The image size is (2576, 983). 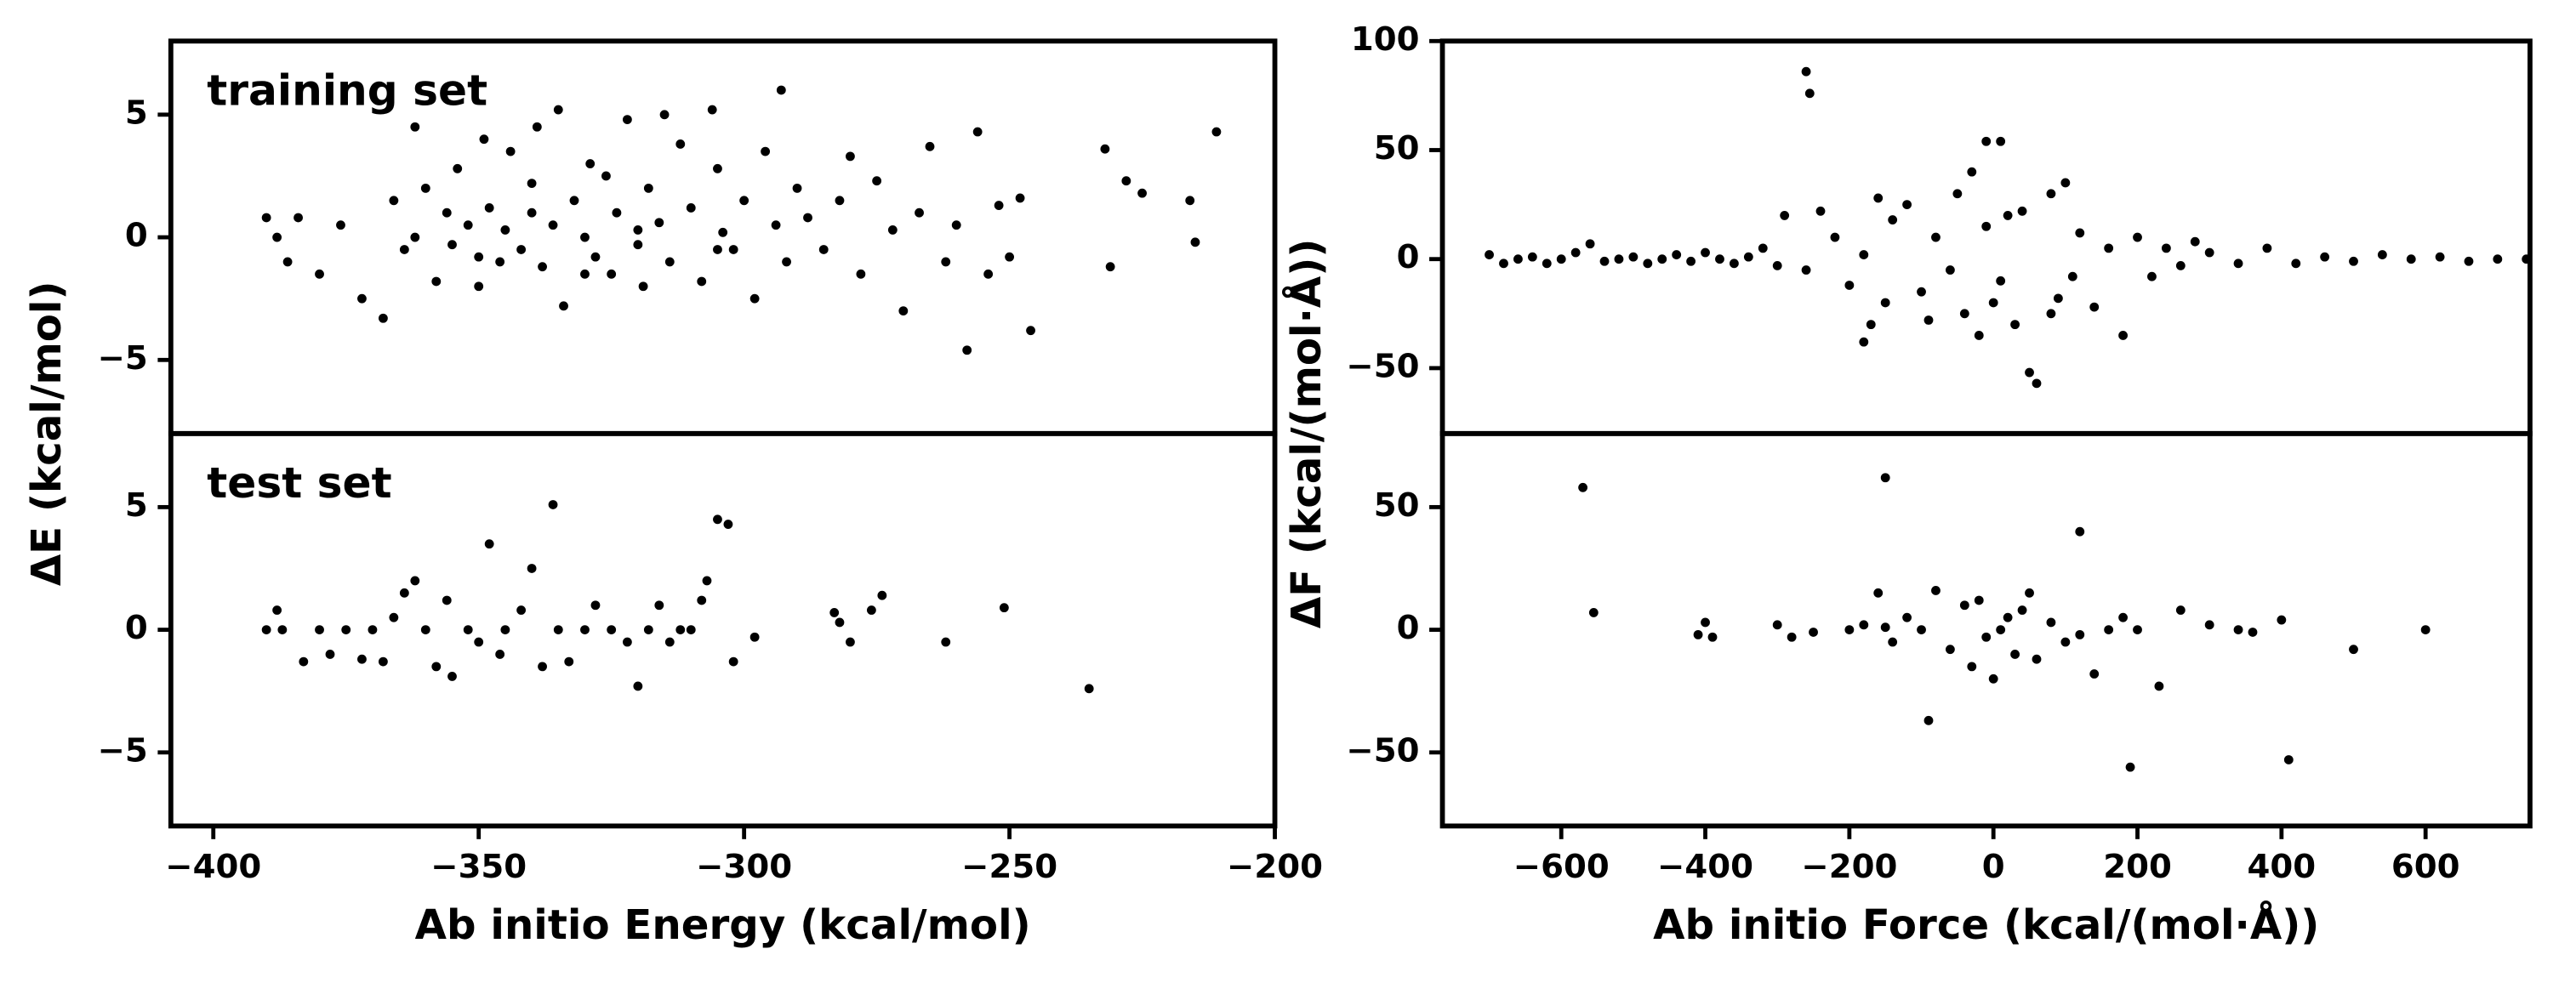 I want to click on x-tick-label: 600, so click(x=2425, y=867).